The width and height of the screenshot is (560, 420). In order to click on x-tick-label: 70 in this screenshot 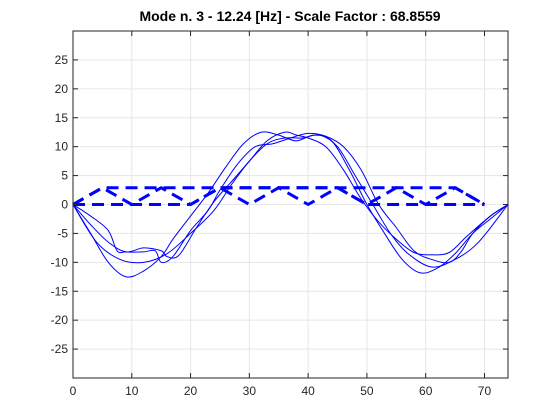, I will do `click(485, 391)`.